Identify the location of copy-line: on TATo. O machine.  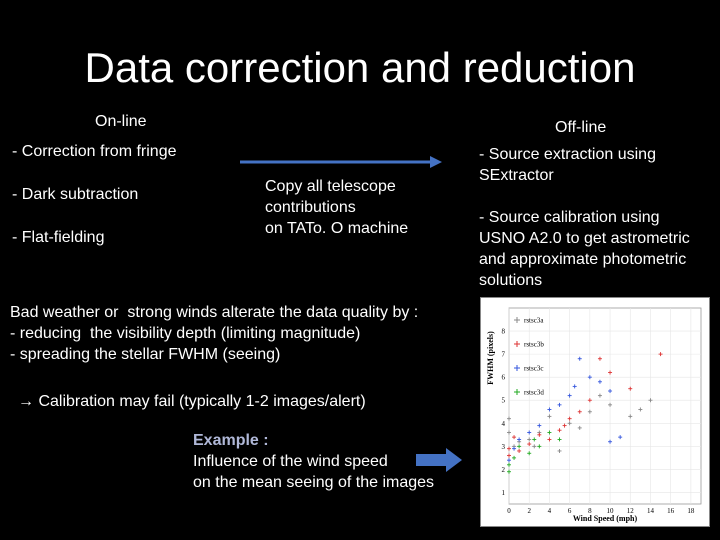
(337, 228).